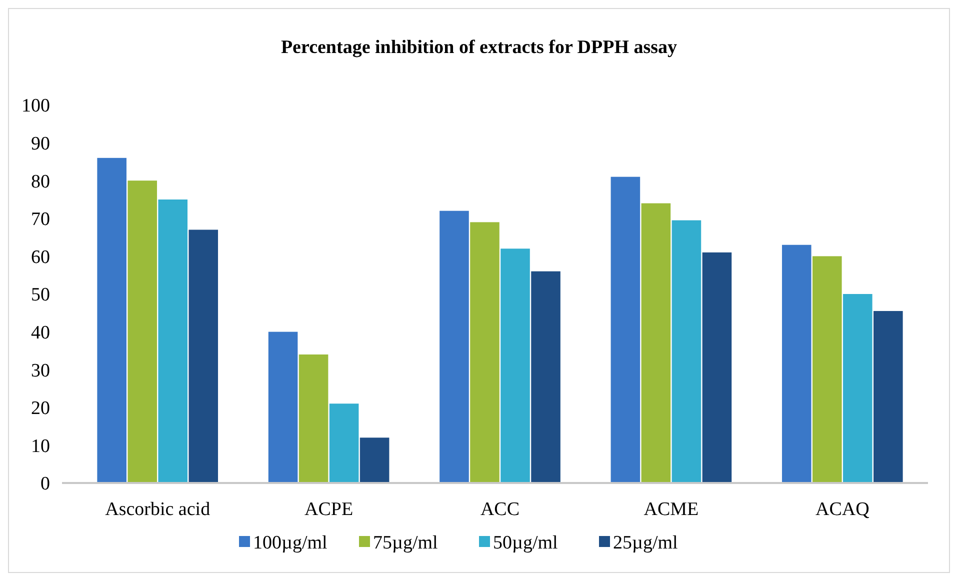 The width and height of the screenshot is (958, 581). What do you see at coordinates (40, 446) in the screenshot?
I see `y-tick-label: 10` at bounding box center [40, 446].